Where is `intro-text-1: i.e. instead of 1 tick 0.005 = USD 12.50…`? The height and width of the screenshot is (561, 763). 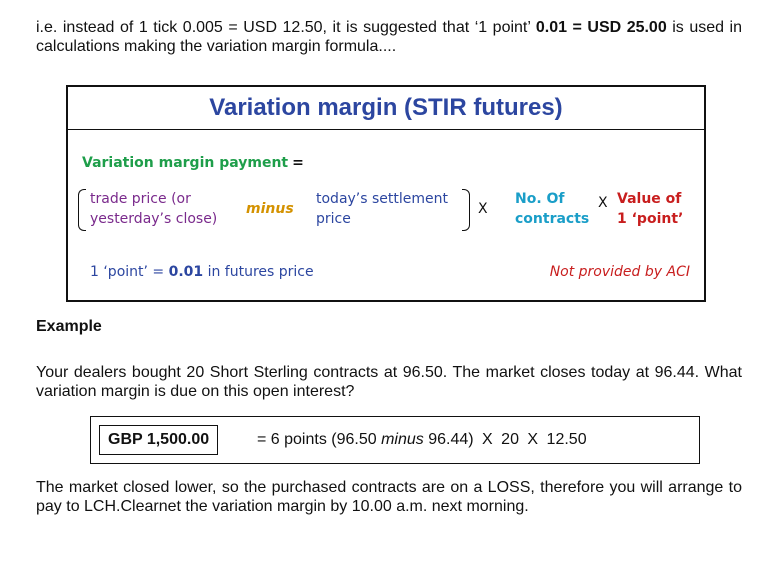 intro-text-1: i.e. instead of 1 tick 0.005 = USD 12.50… is located at coordinates (286, 27).